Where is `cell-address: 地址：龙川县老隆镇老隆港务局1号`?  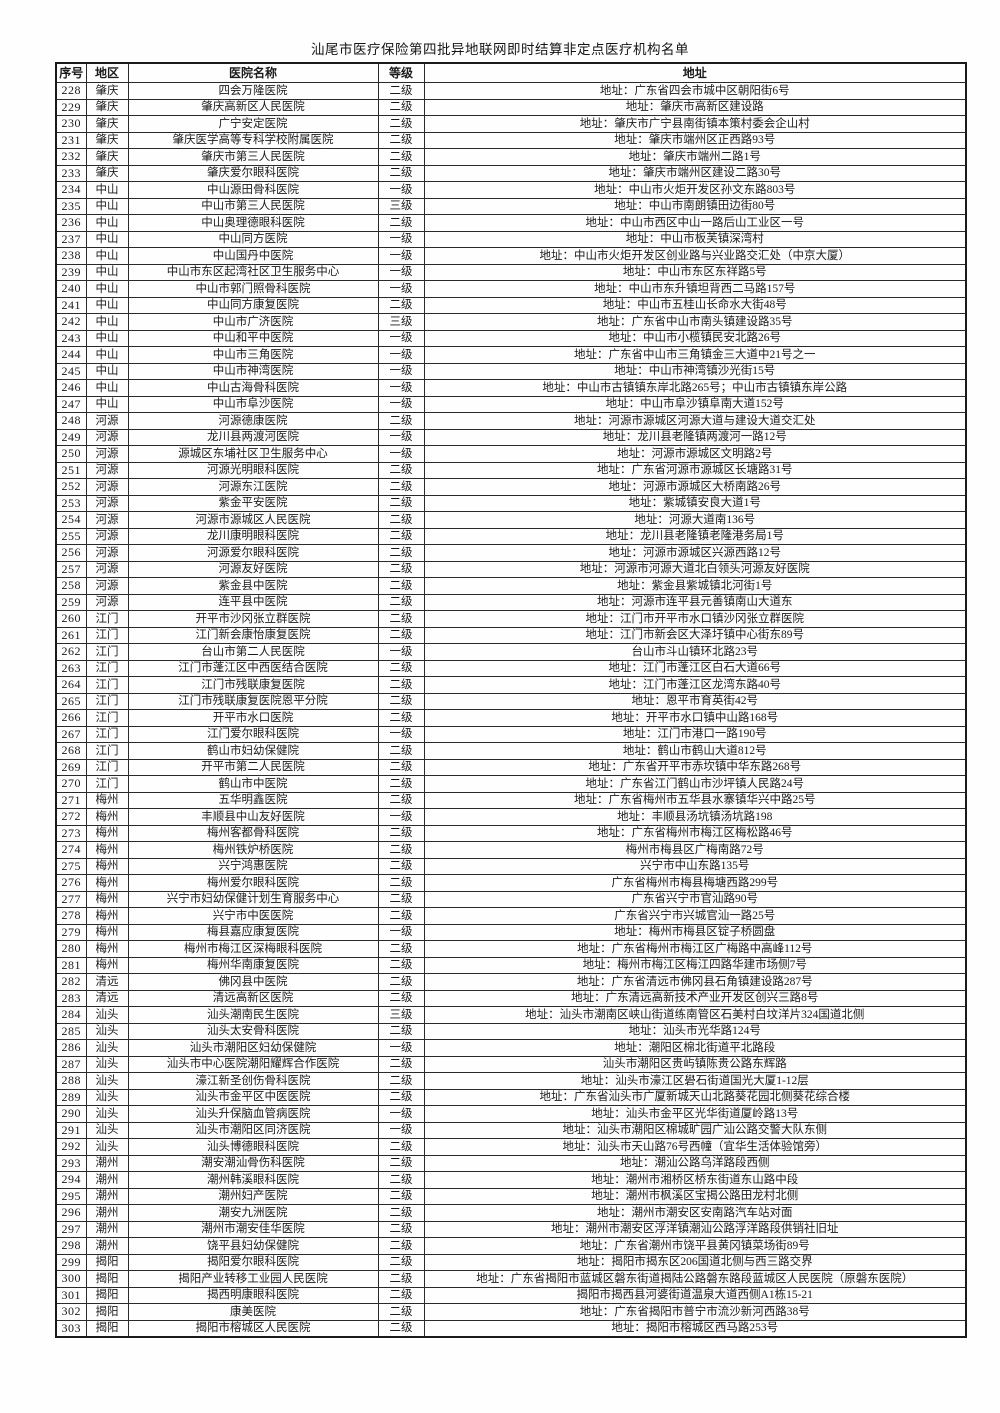
cell-address: 地址：龙川县老隆镇老隆港务局1号 is located at coordinates (695, 536).